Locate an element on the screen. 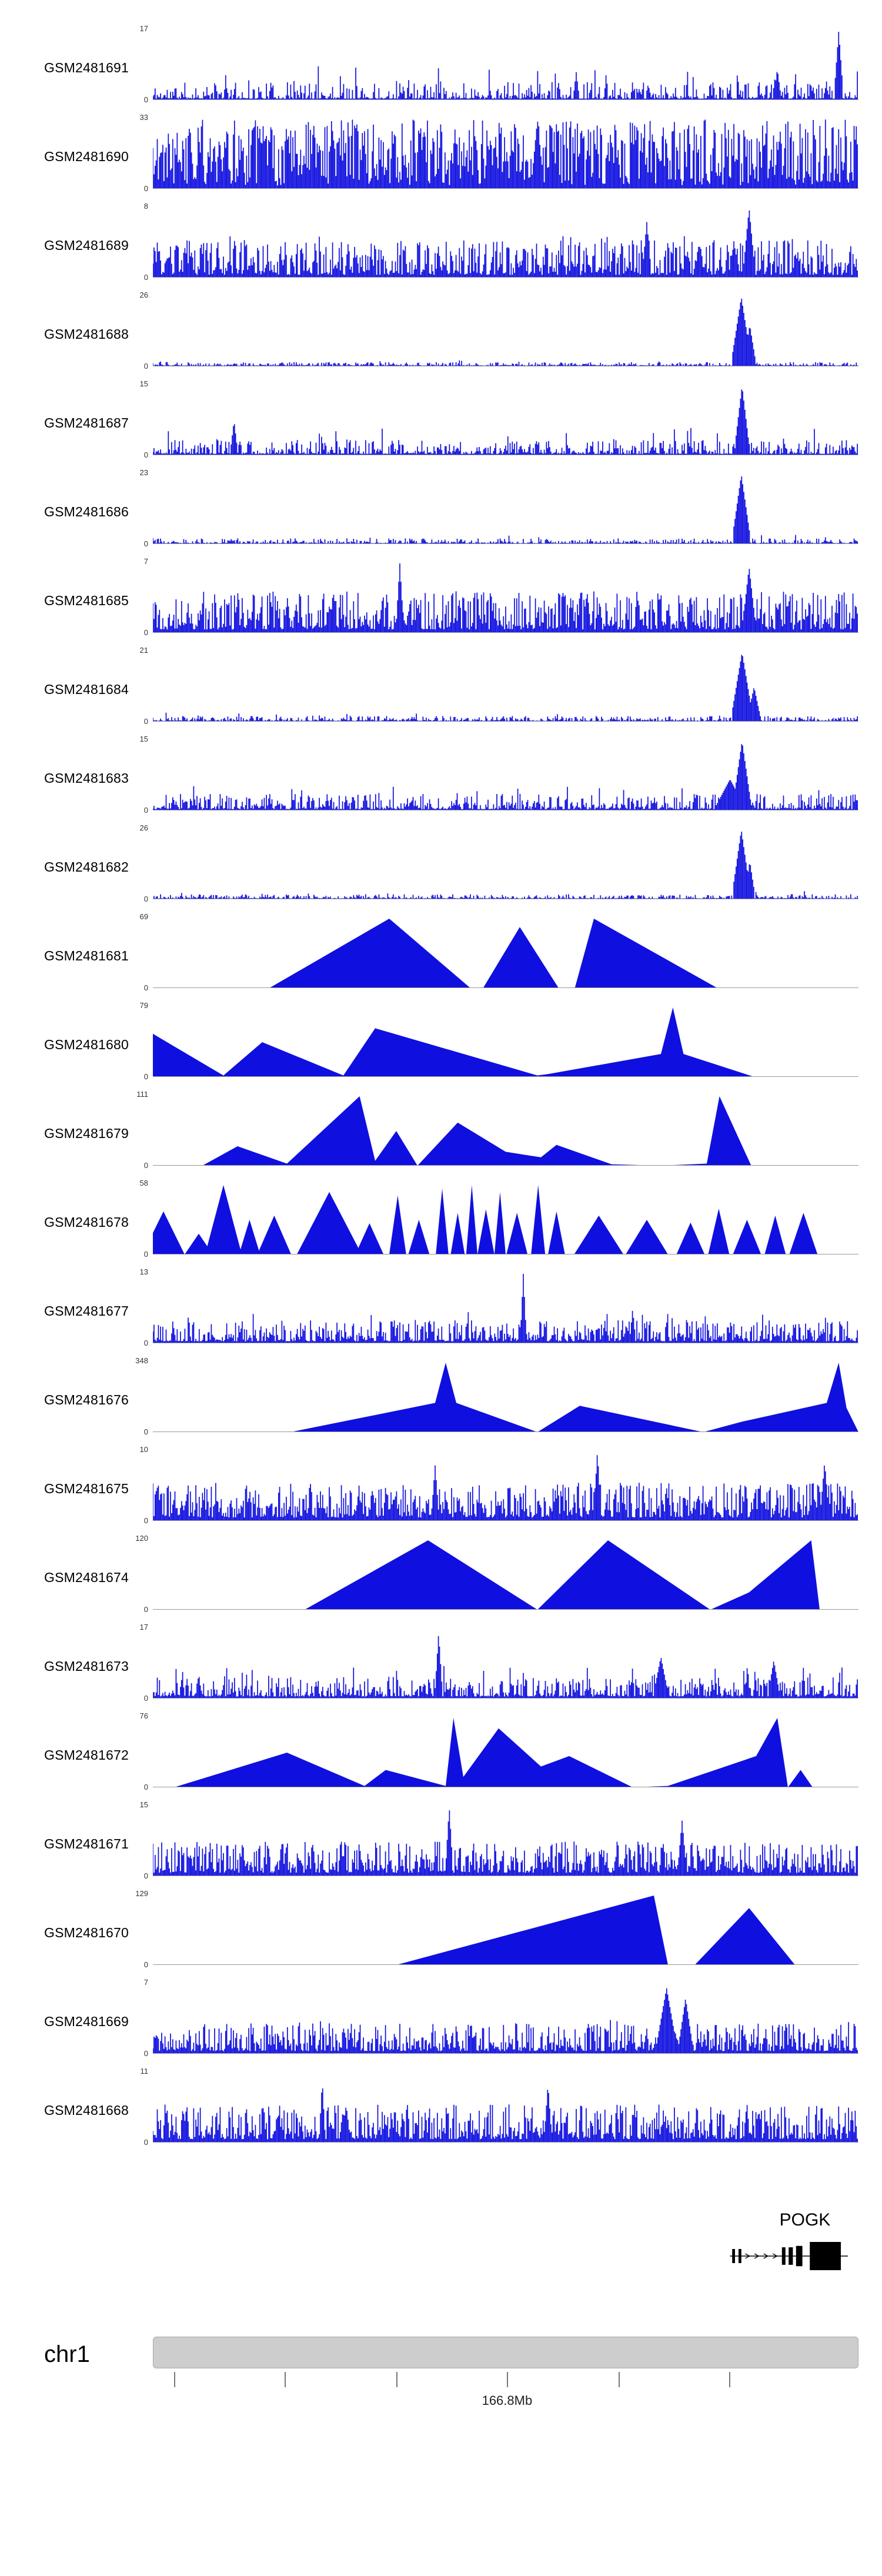  track-row: GSM2481677 13 0 is located at coordinates (441, 1312).